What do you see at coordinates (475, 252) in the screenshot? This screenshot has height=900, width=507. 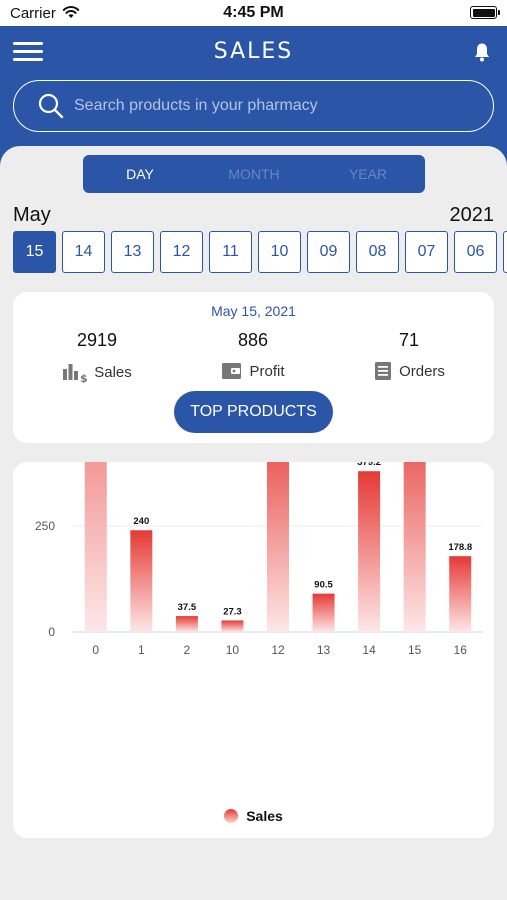 I see `day-chip: 06` at bounding box center [475, 252].